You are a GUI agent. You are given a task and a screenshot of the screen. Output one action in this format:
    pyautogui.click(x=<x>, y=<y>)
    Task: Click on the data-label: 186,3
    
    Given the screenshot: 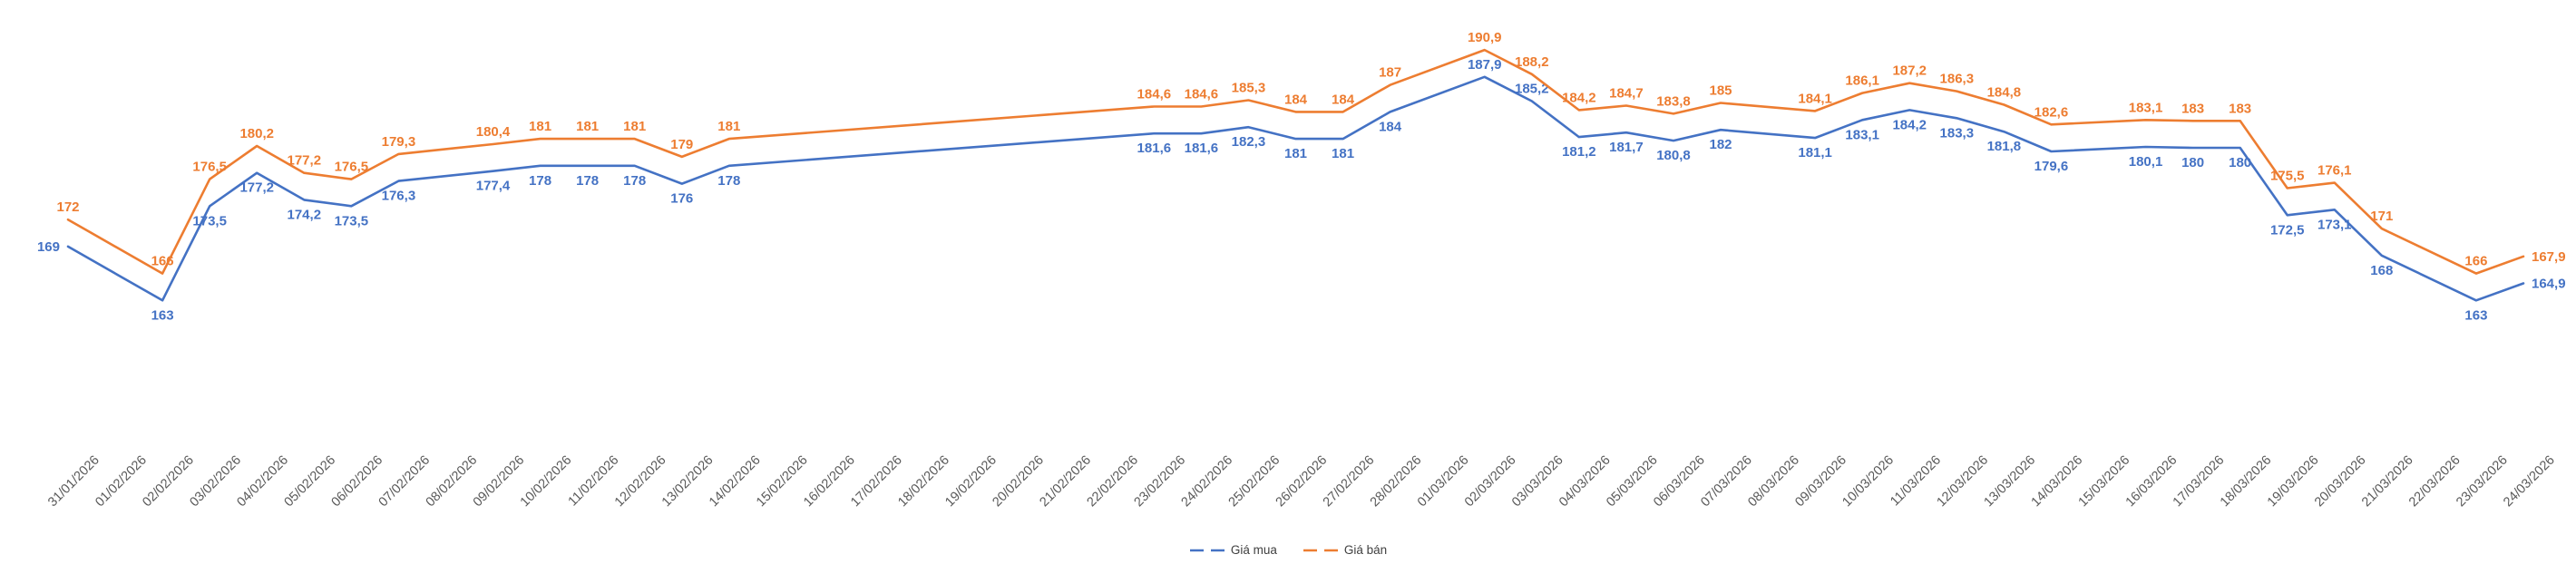 What is the action you would take?
    pyautogui.click(x=1957, y=80)
    